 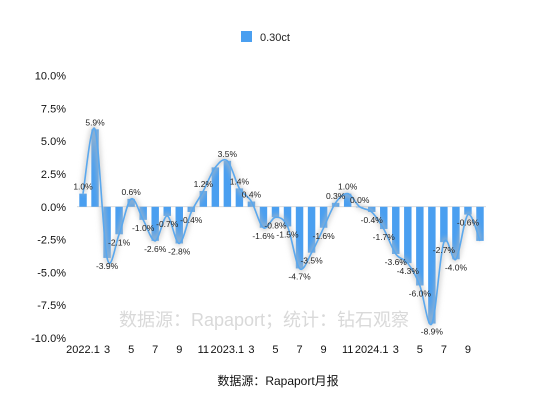 I want to click on data-label: -4.3%, so click(x=408, y=271).